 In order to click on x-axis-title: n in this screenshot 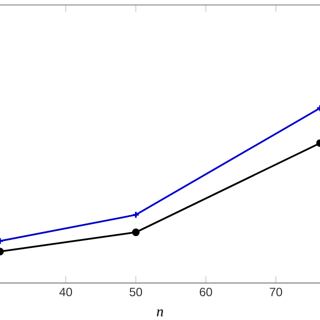, I will do `click(160, 312)`.